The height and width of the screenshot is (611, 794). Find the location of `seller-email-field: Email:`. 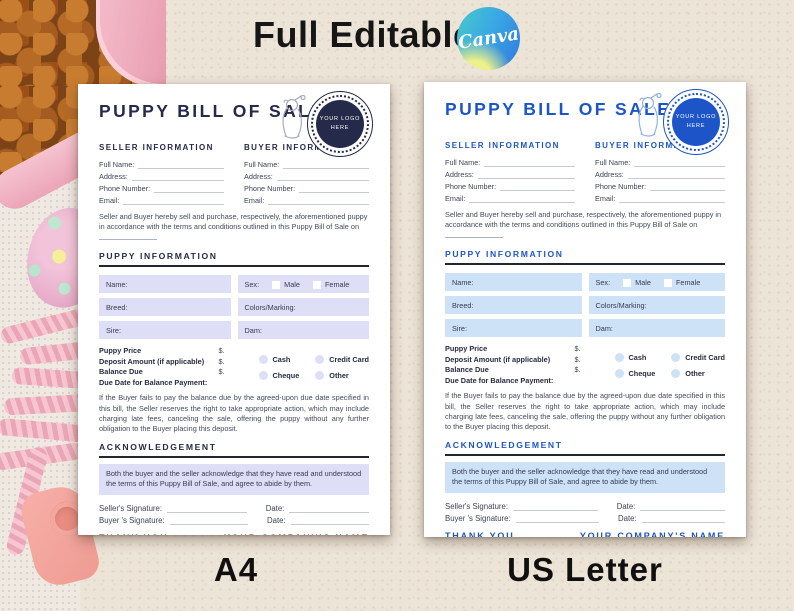

seller-email-field: Email: is located at coordinates (161, 199).